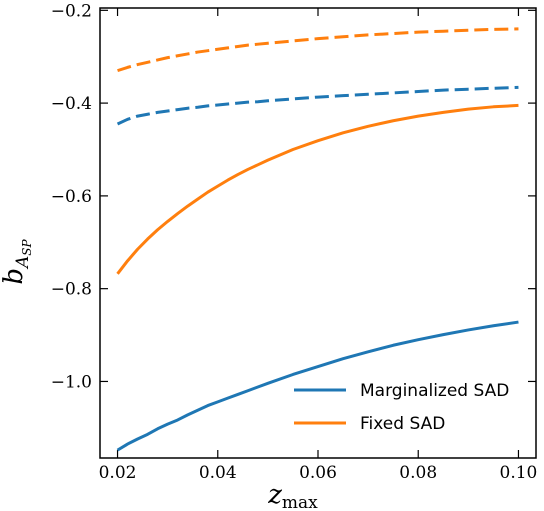 The height and width of the screenshot is (511, 544). I want to click on legend: Marginalized SAD Fixed SAD, so click(401, 407).